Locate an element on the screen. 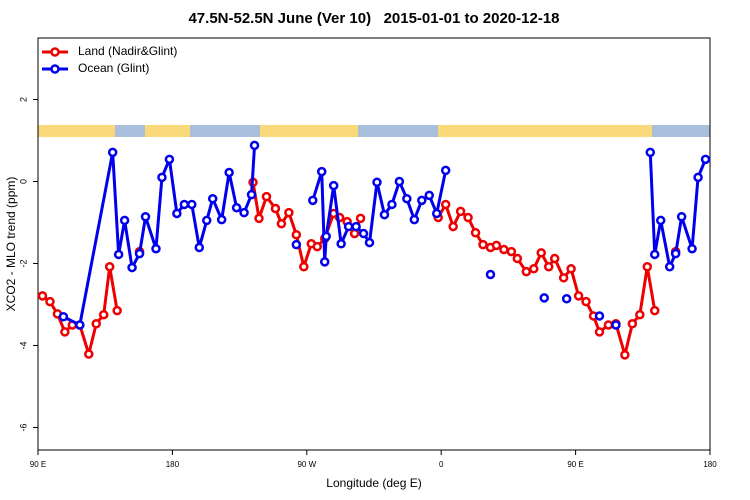 The width and height of the screenshot is (750, 500). legend-label: Ocean (Glint) is located at coordinates (113, 68).